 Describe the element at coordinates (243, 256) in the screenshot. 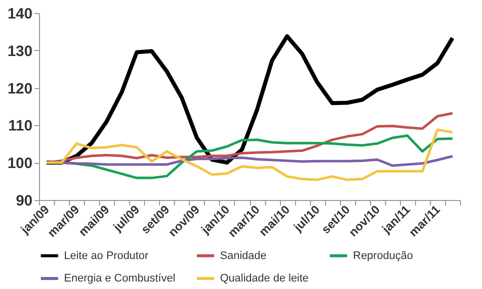

I see `legend-label: Sanidade` at that location.